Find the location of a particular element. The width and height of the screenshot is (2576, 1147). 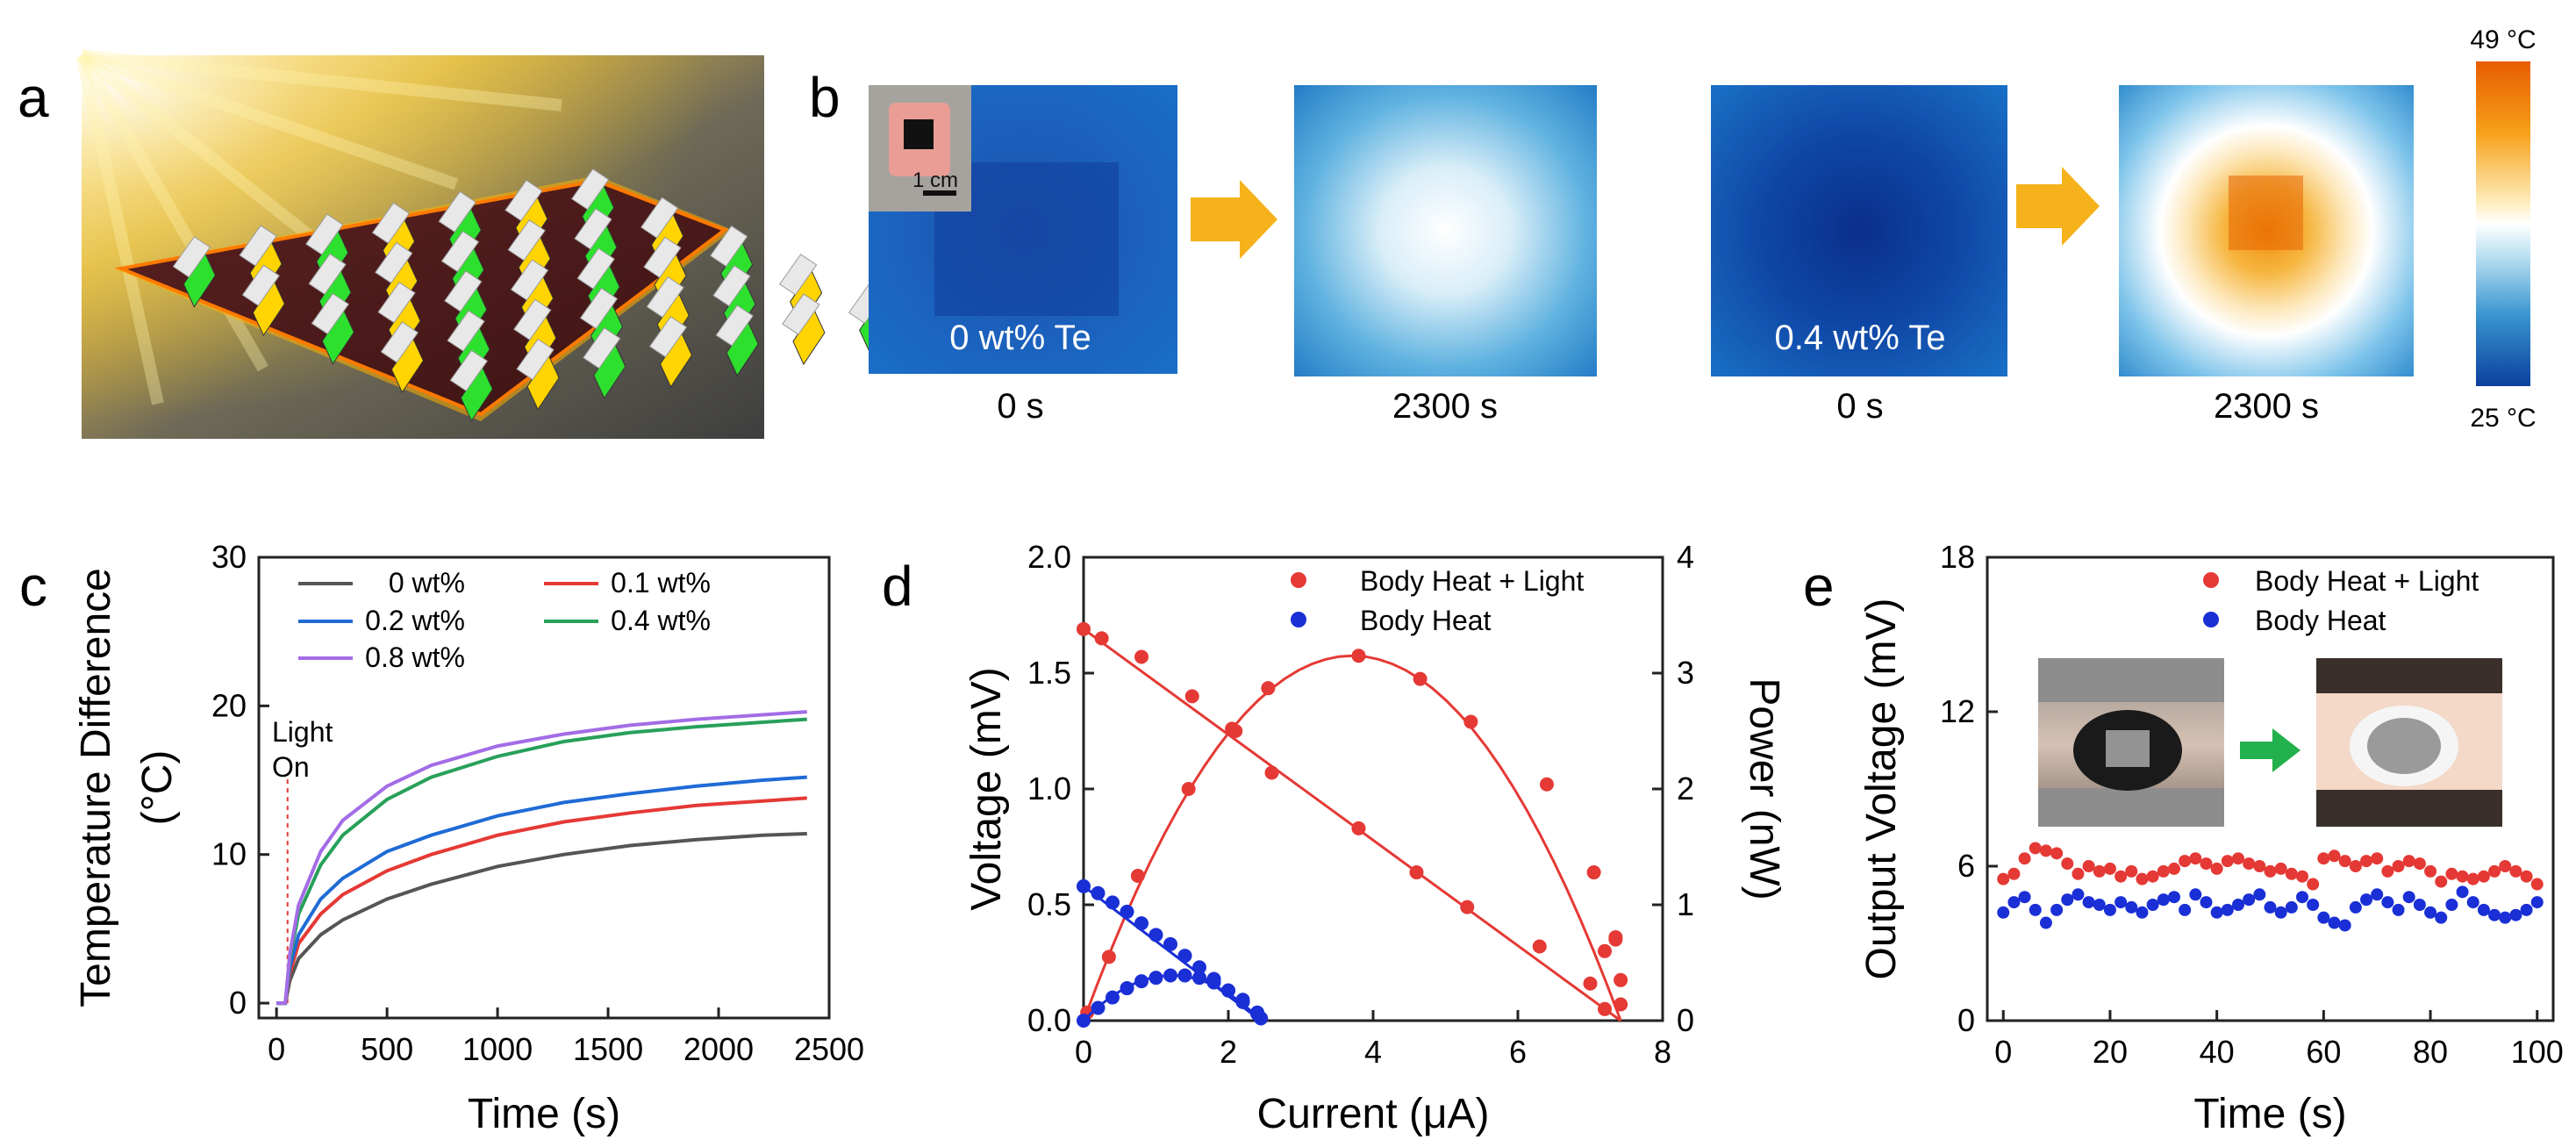

y-tick-label: 18 is located at coordinates (1957, 557).